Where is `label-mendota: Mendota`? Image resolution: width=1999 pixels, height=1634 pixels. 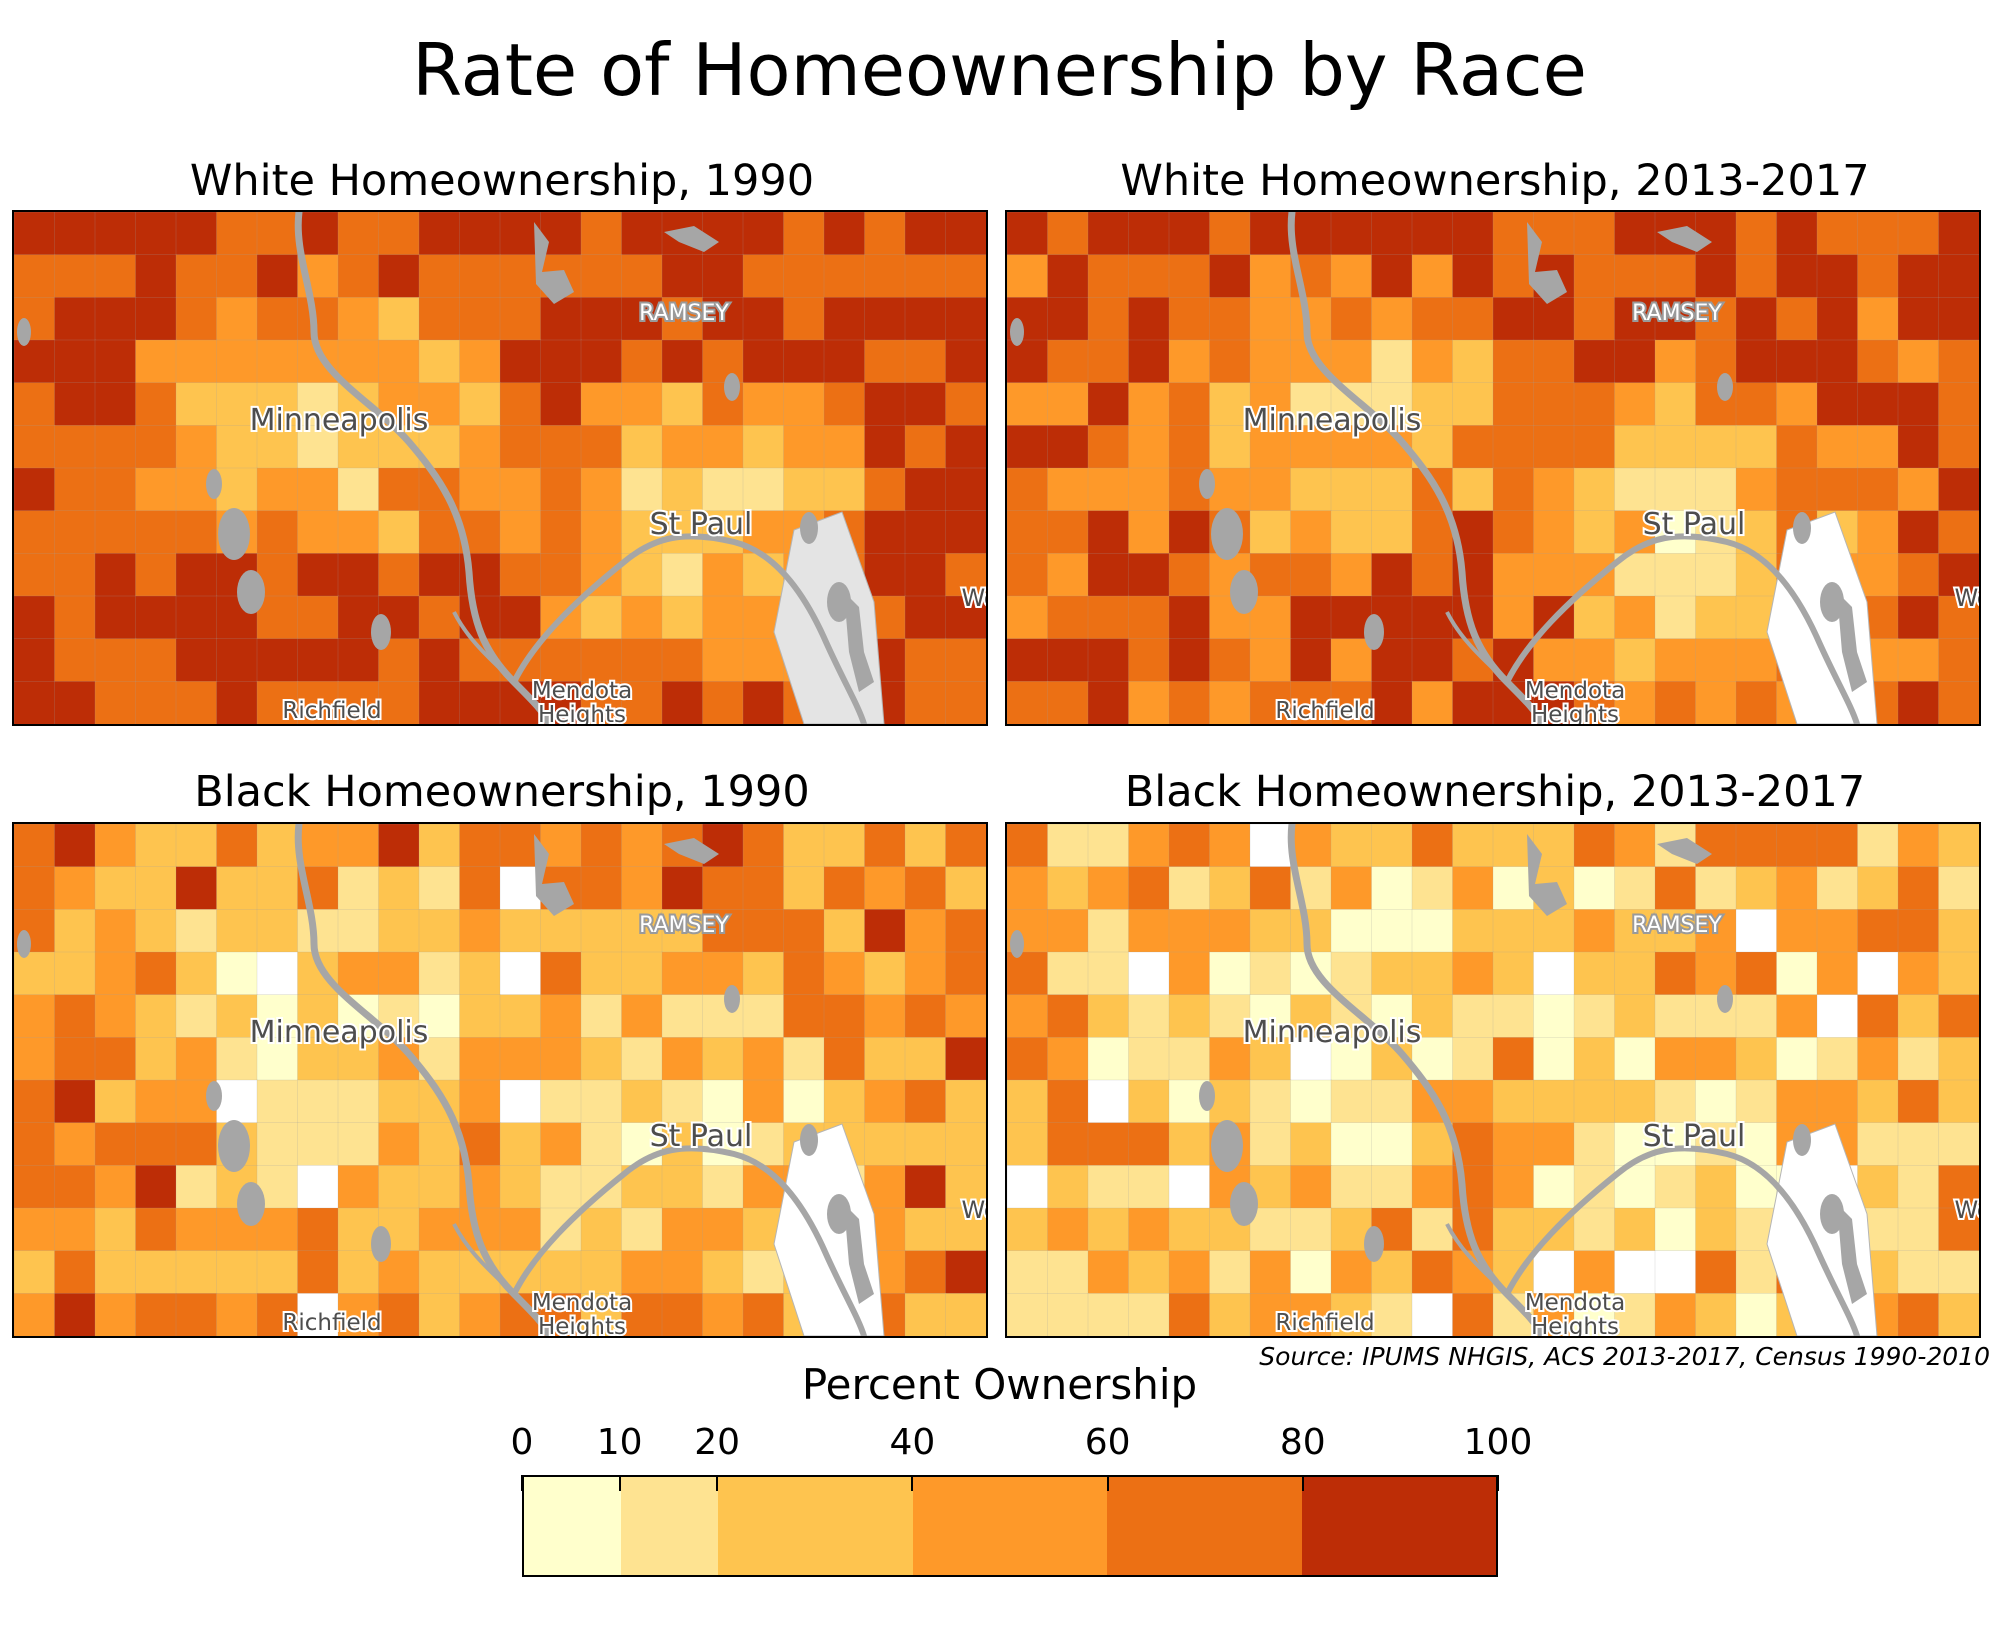 label-mendota: Mendota is located at coordinates (582, 691).